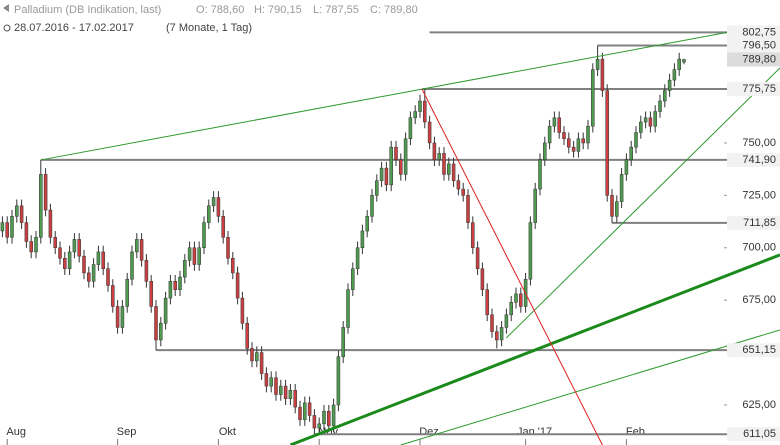 This screenshot has width=780, height=445. What do you see at coordinates (759, 89) in the screenshot?
I see `level-label: 775,75` at bounding box center [759, 89].